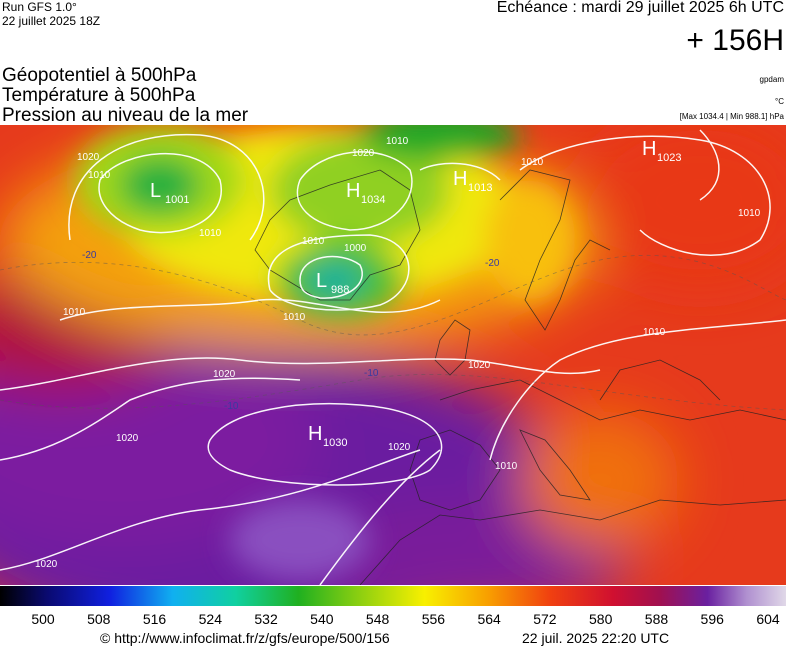  I want to click on scale-label: 524, so click(211, 619).